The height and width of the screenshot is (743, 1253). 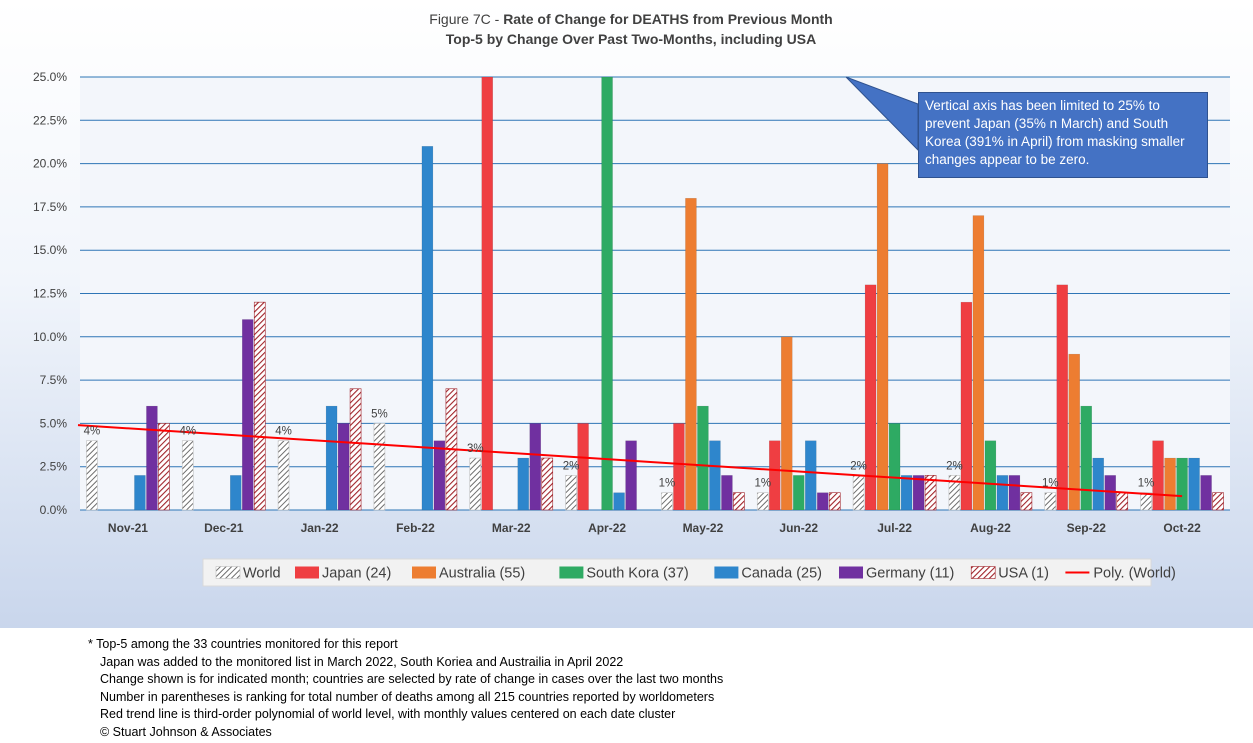 I want to click on y-tick-label: 12.5%, so click(x=50, y=294).